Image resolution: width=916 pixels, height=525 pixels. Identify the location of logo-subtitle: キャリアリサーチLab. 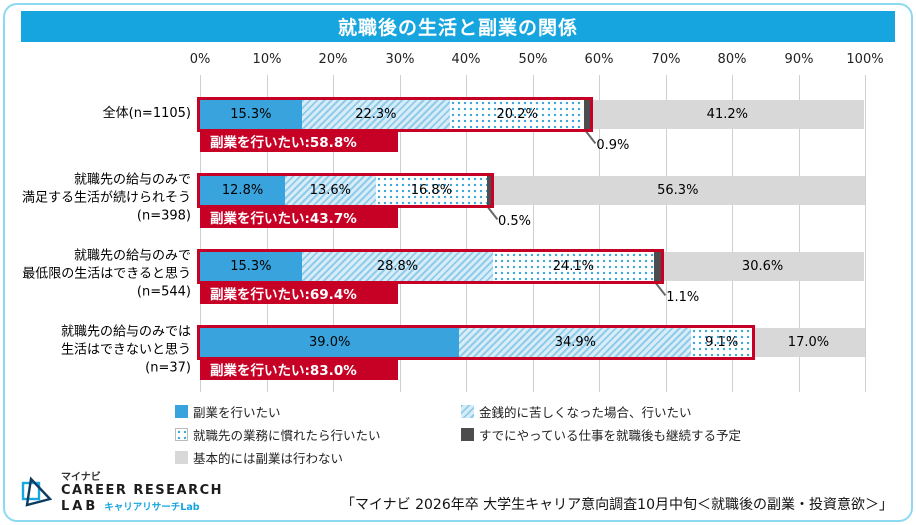
(152, 507).